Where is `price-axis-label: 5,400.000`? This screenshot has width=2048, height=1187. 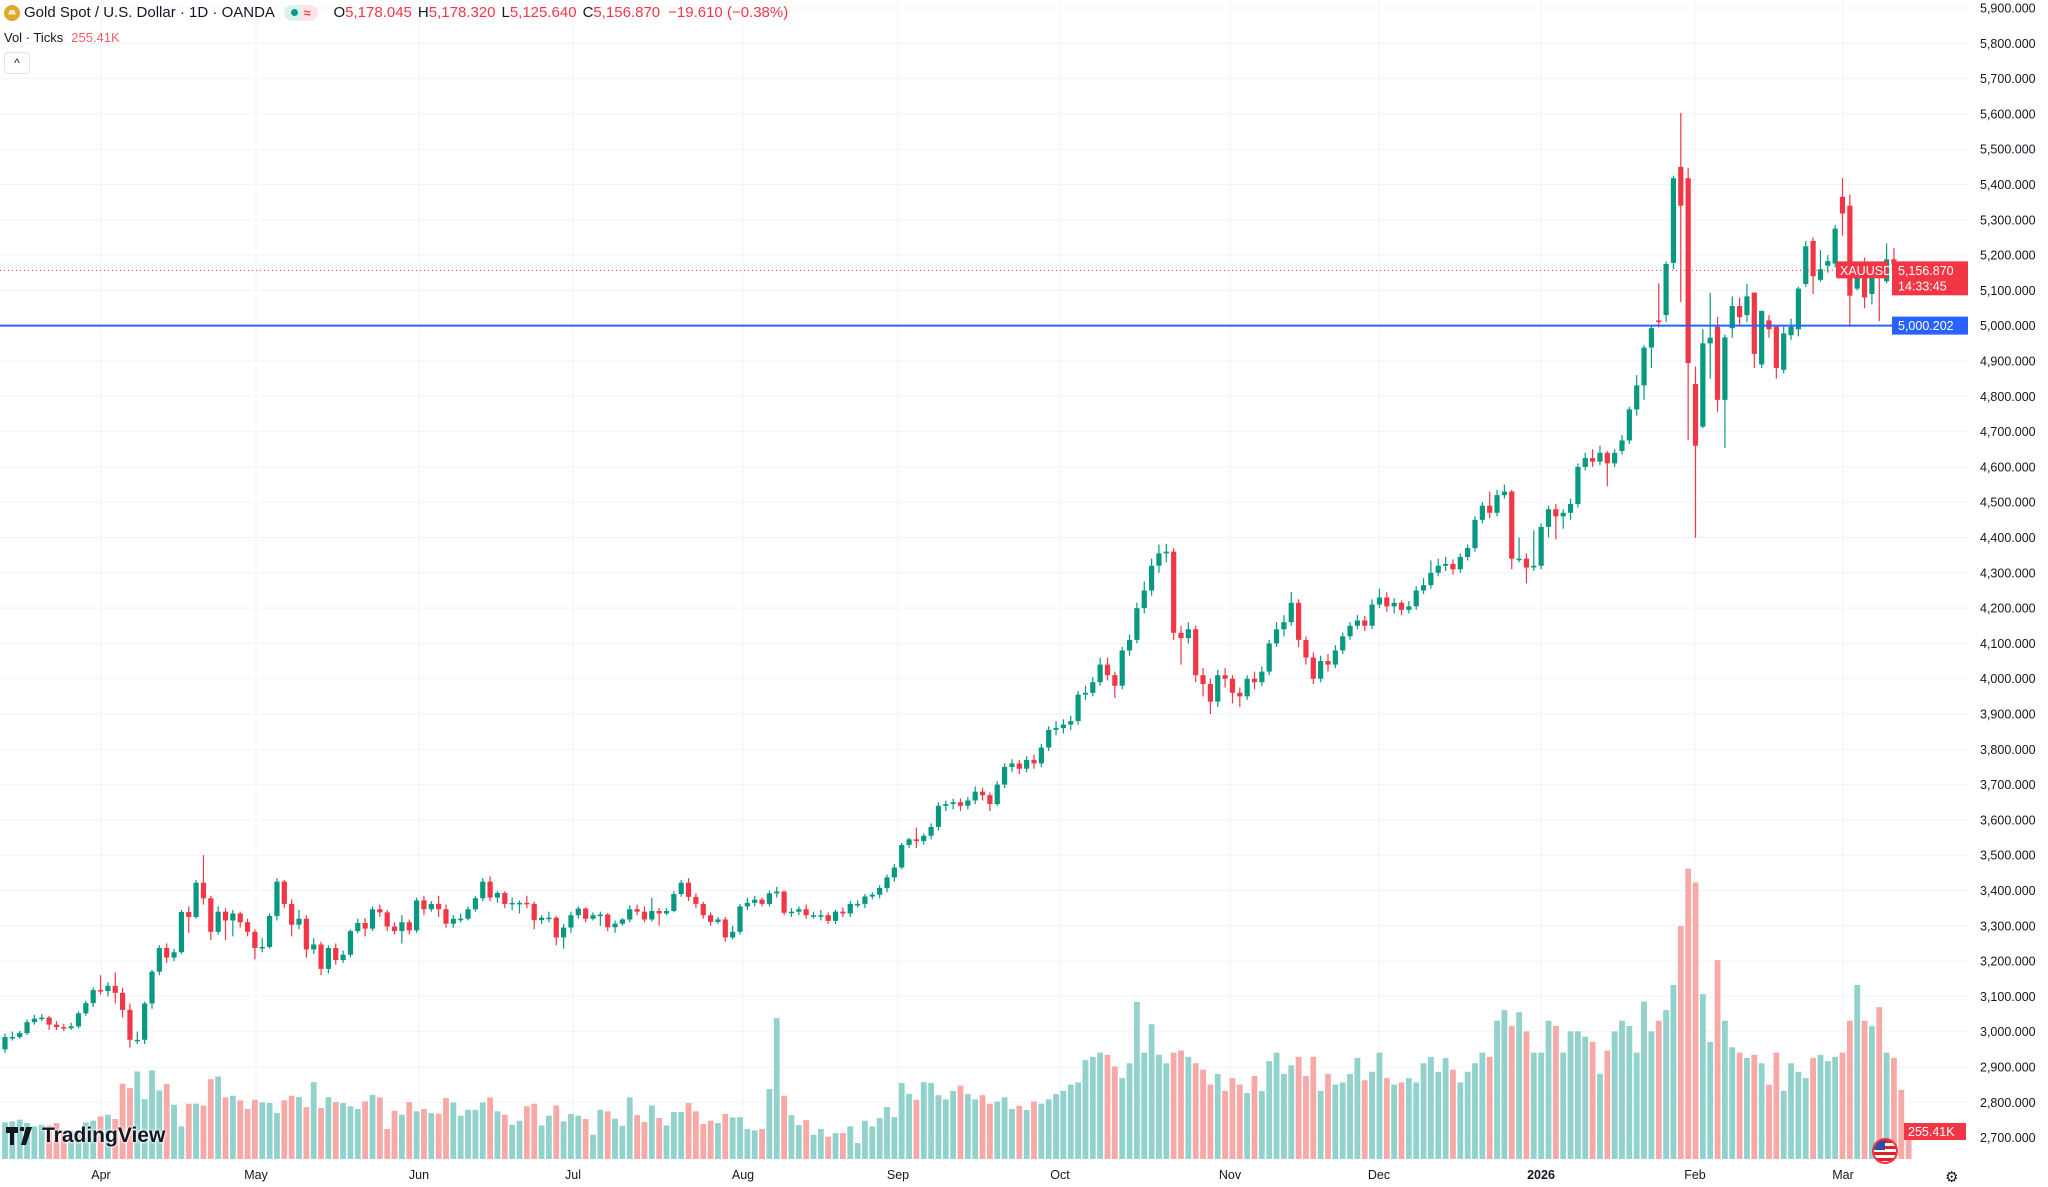 price-axis-label: 5,400.000 is located at coordinates (2008, 185).